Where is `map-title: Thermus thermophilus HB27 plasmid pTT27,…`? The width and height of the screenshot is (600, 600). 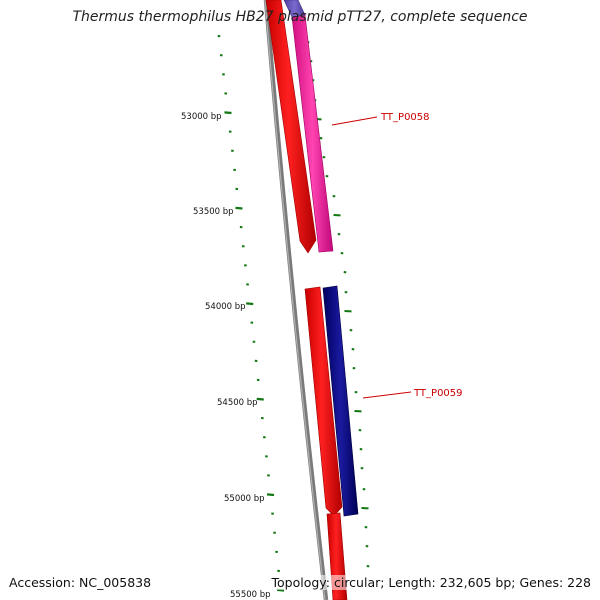
map-title: Thermus thermophilus HB27 plasmid pTT27,… is located at coordinates (300, 17).